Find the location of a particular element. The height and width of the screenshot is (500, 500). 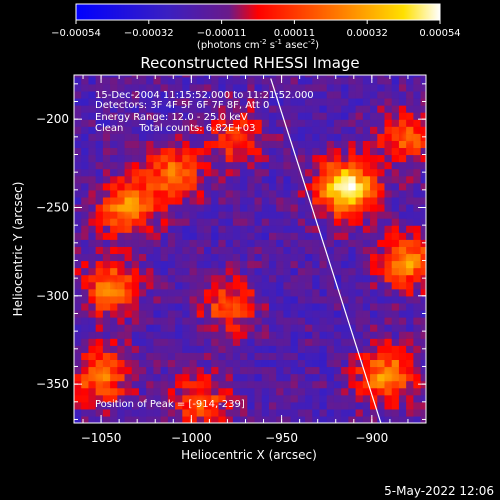

x-axis-label: Heliocentric X (arcsec) is located at coordinates (249, 455).